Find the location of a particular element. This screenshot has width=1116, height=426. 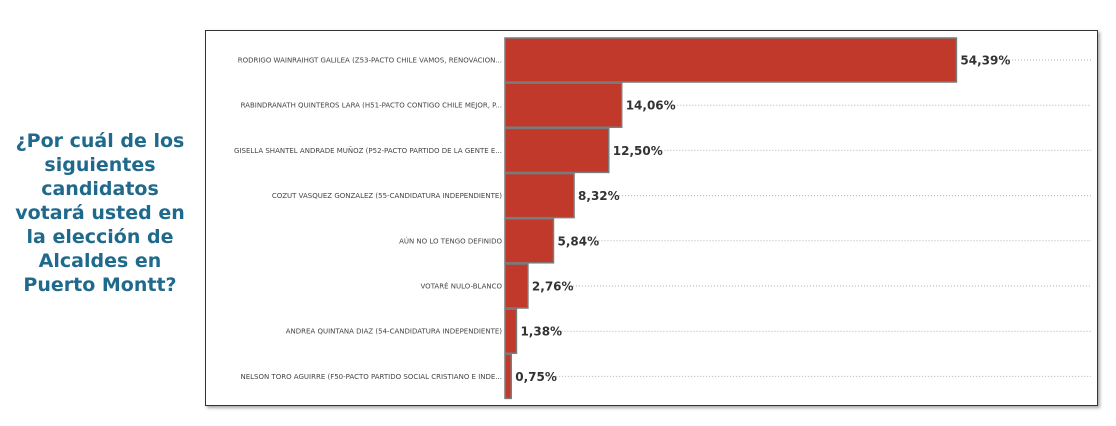

value-label: 8,32% is located at coordinates (599, 196).